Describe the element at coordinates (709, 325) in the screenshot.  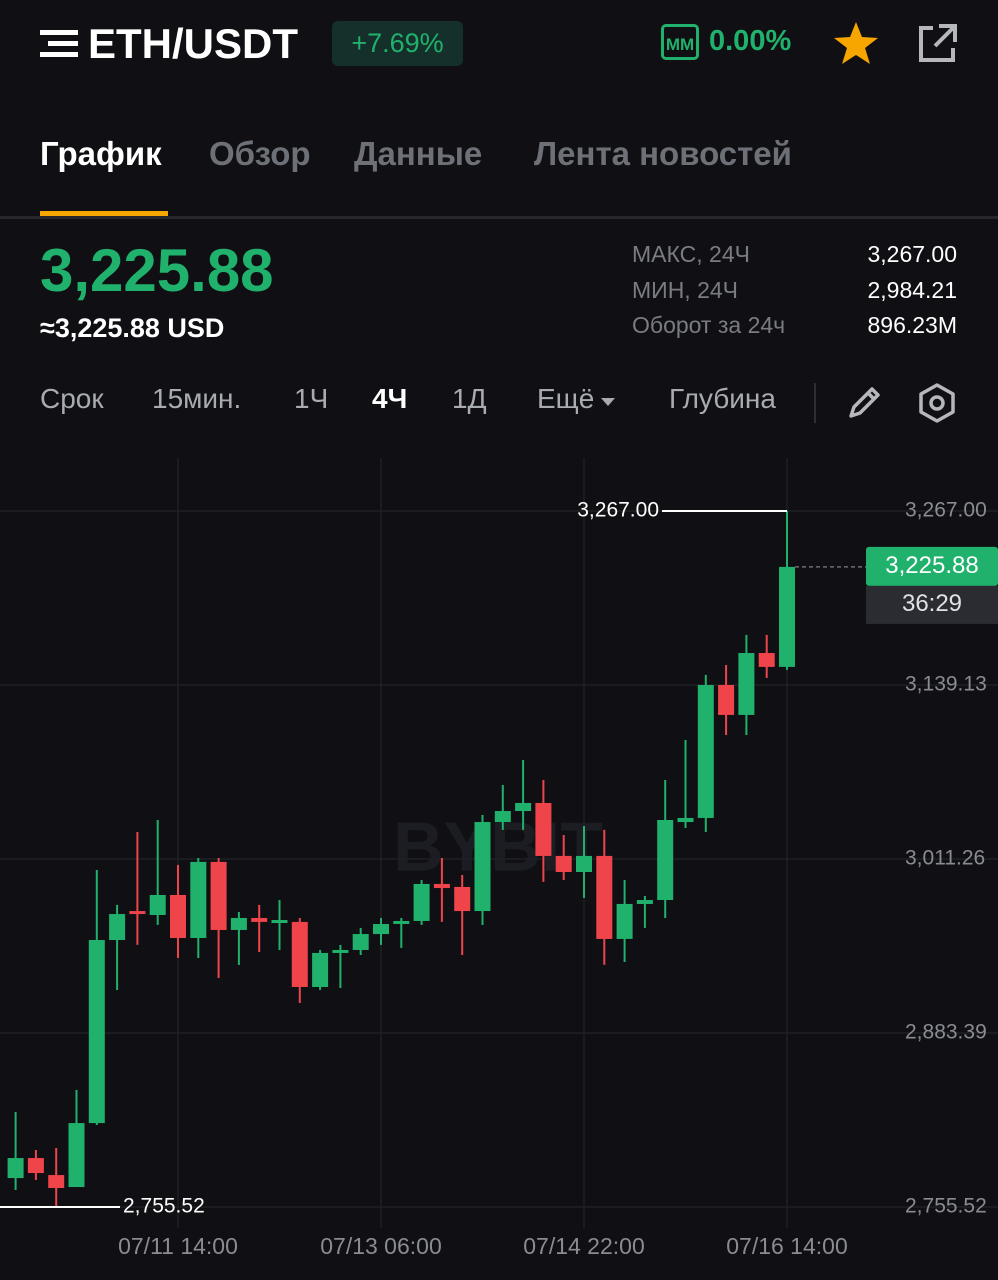
I see `stat-label: Оборот за 24ч` at that location.